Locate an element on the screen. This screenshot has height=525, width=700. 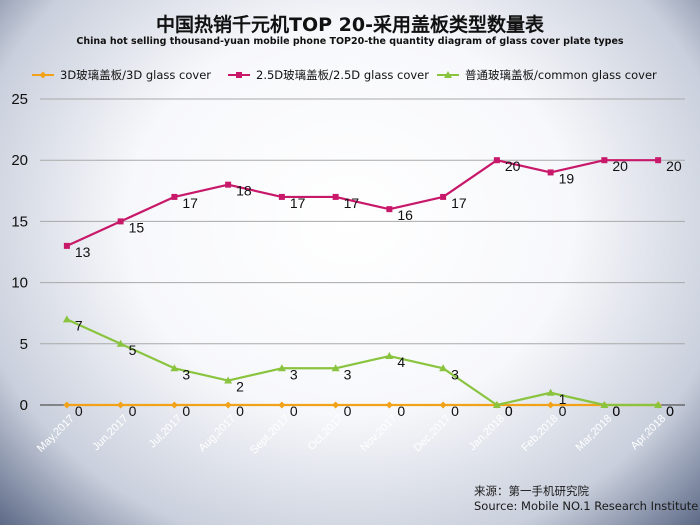
y-tick-label-25: 25 is located at coordinates (19, 99).